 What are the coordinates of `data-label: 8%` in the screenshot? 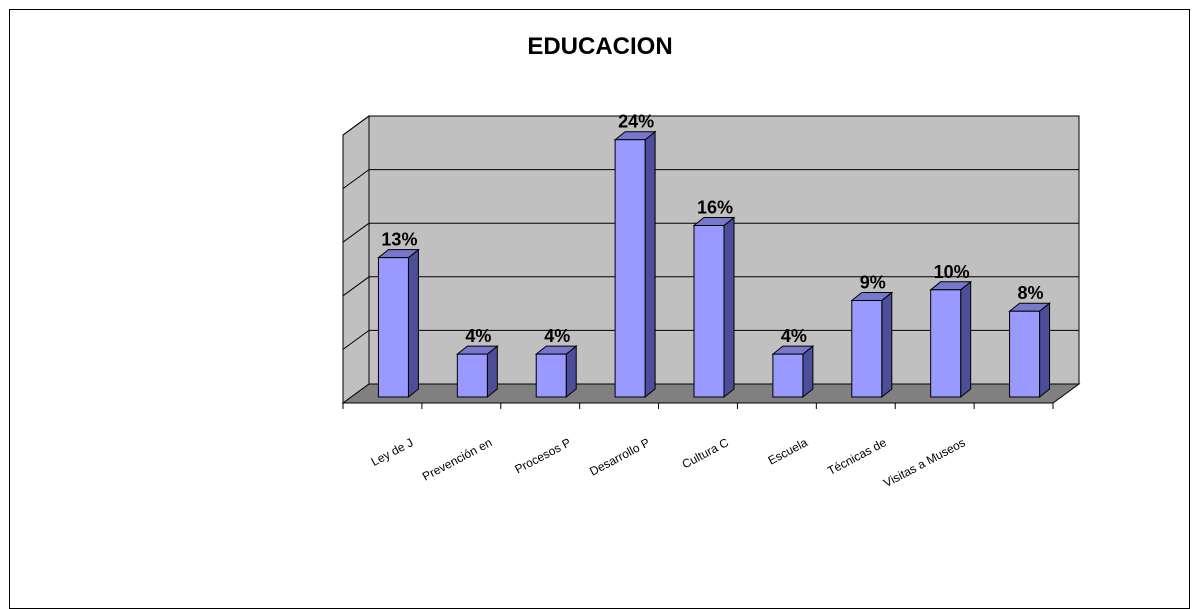 It's located at (1031, 293).